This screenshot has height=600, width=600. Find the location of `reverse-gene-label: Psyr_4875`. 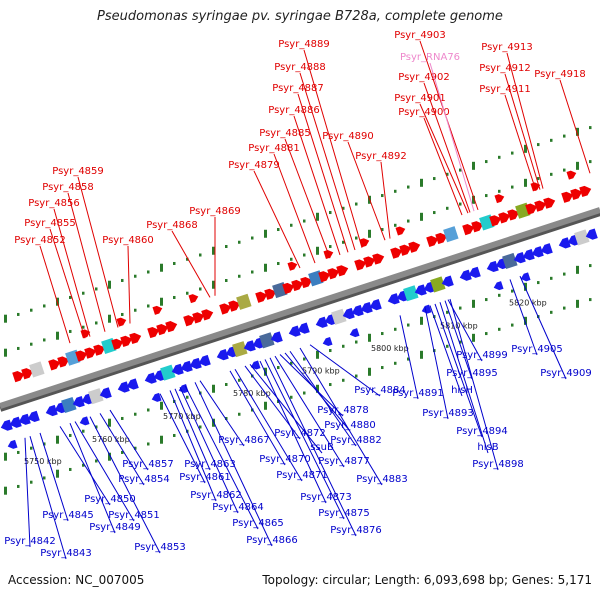

reverse-gene-label: Psyr_4875 is located at coordinates (344, 513).